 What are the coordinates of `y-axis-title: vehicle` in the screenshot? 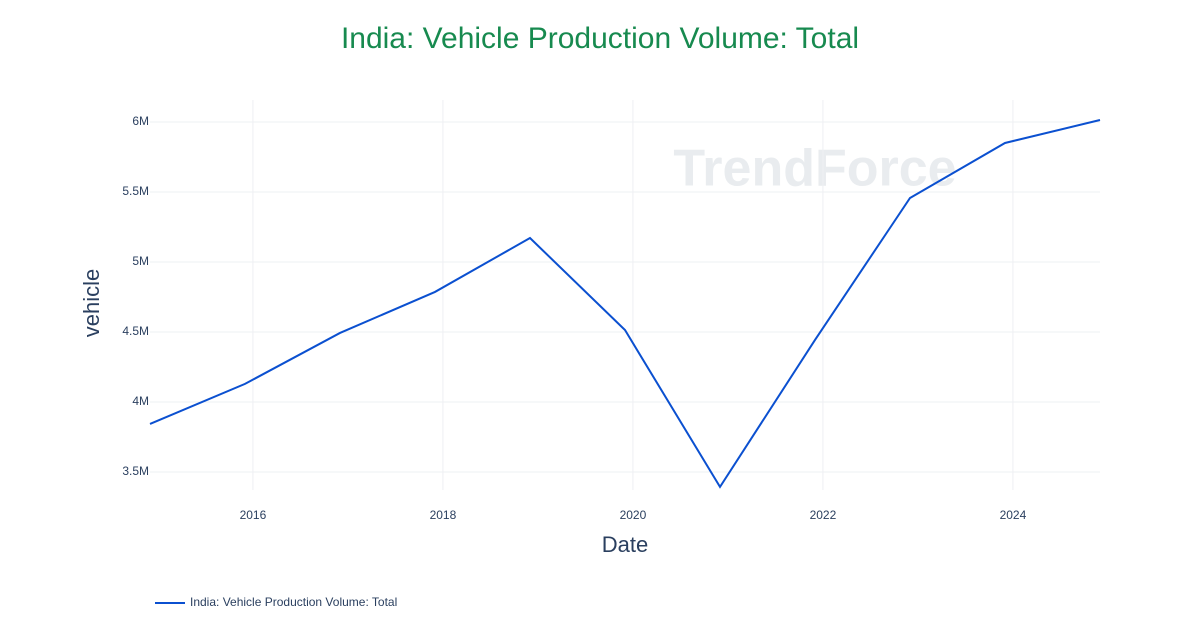 It's located at (91, 303).